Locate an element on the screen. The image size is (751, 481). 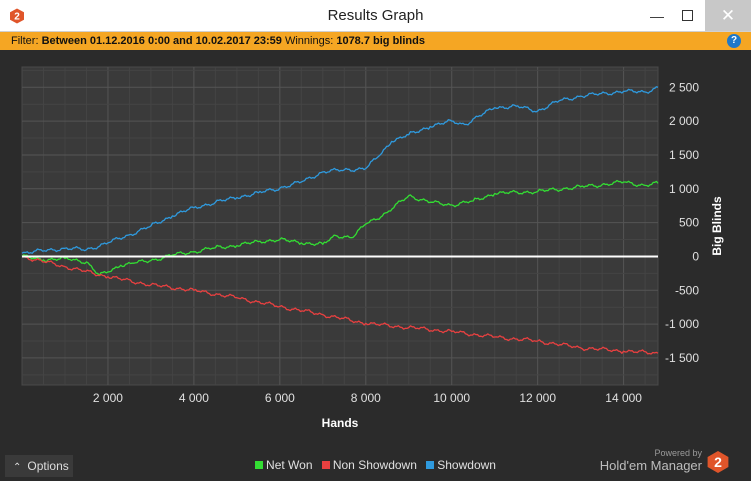
y-axis-label: Big Blinds is located at coordinates (717, 226).